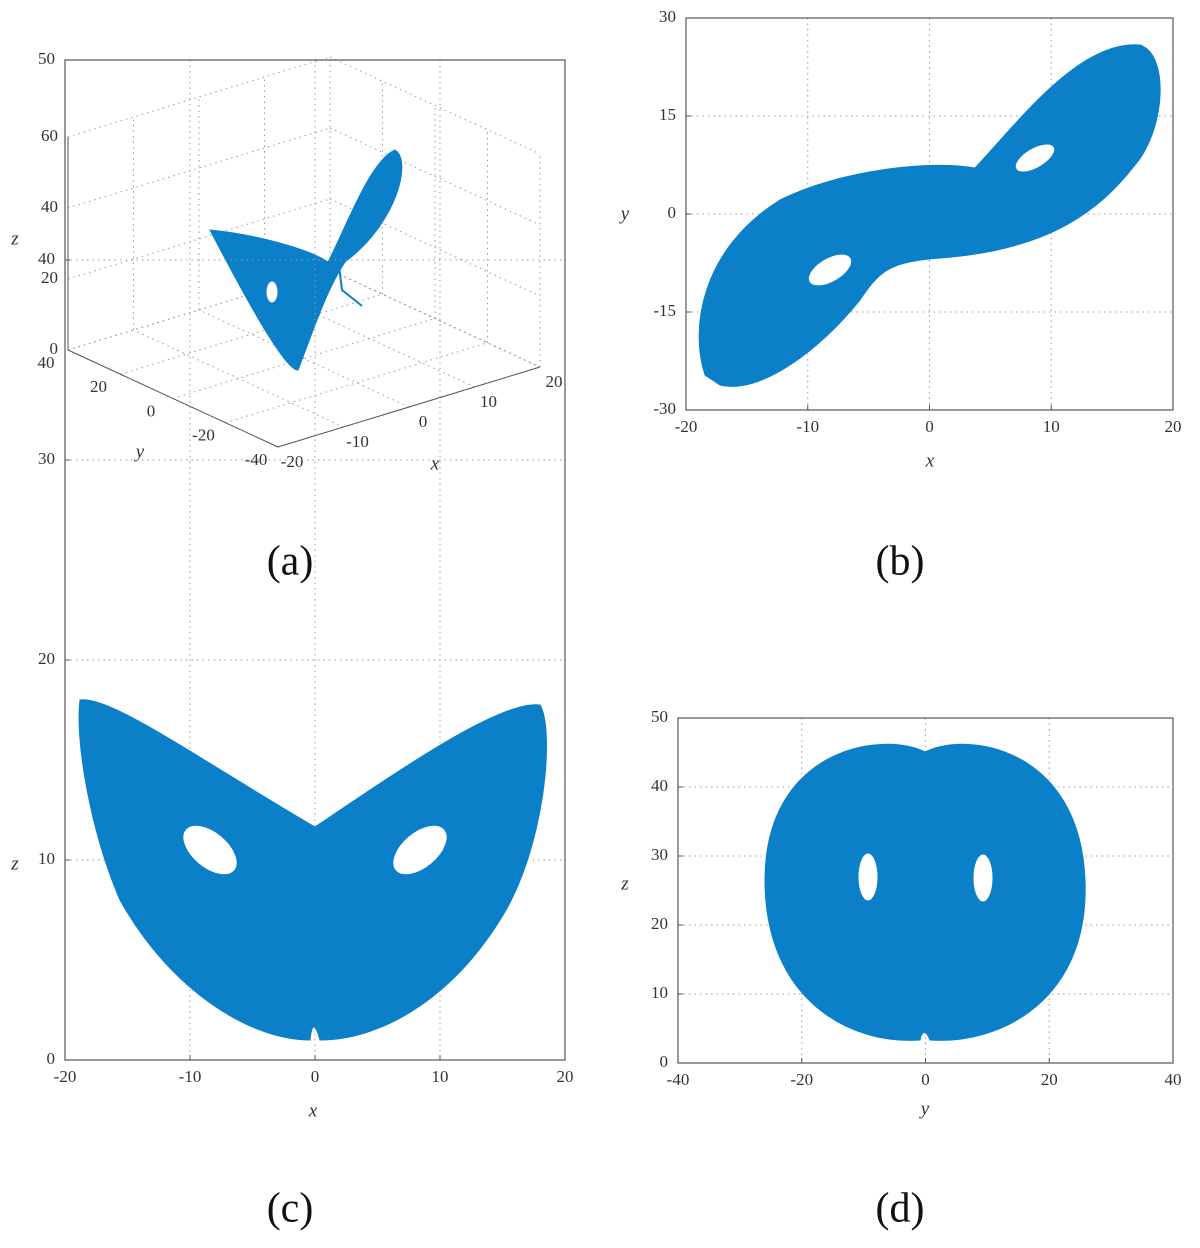  I want to click on attractor-b, so click(929, 215).